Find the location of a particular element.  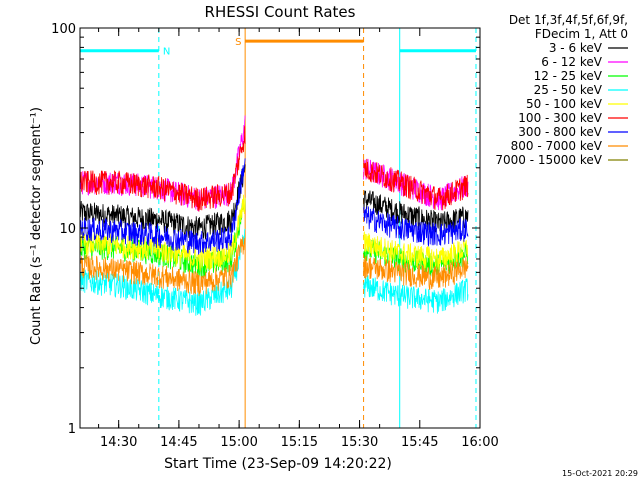

x-tick-label-5: 15:45 is located at coordinates (419, 442).